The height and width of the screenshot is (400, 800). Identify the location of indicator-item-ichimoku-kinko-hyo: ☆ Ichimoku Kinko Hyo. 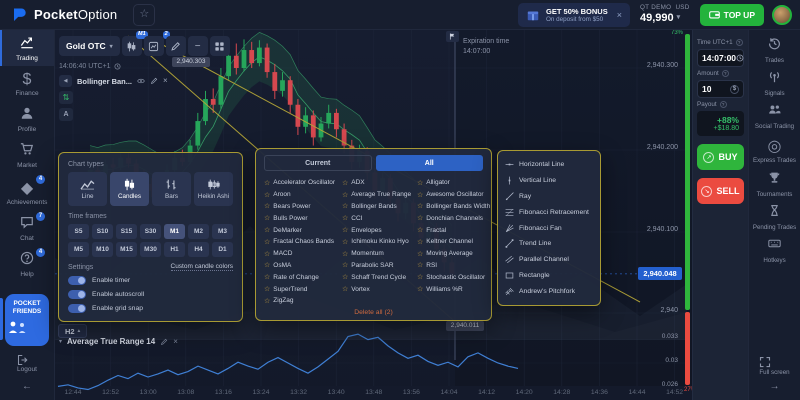
(379, 242).